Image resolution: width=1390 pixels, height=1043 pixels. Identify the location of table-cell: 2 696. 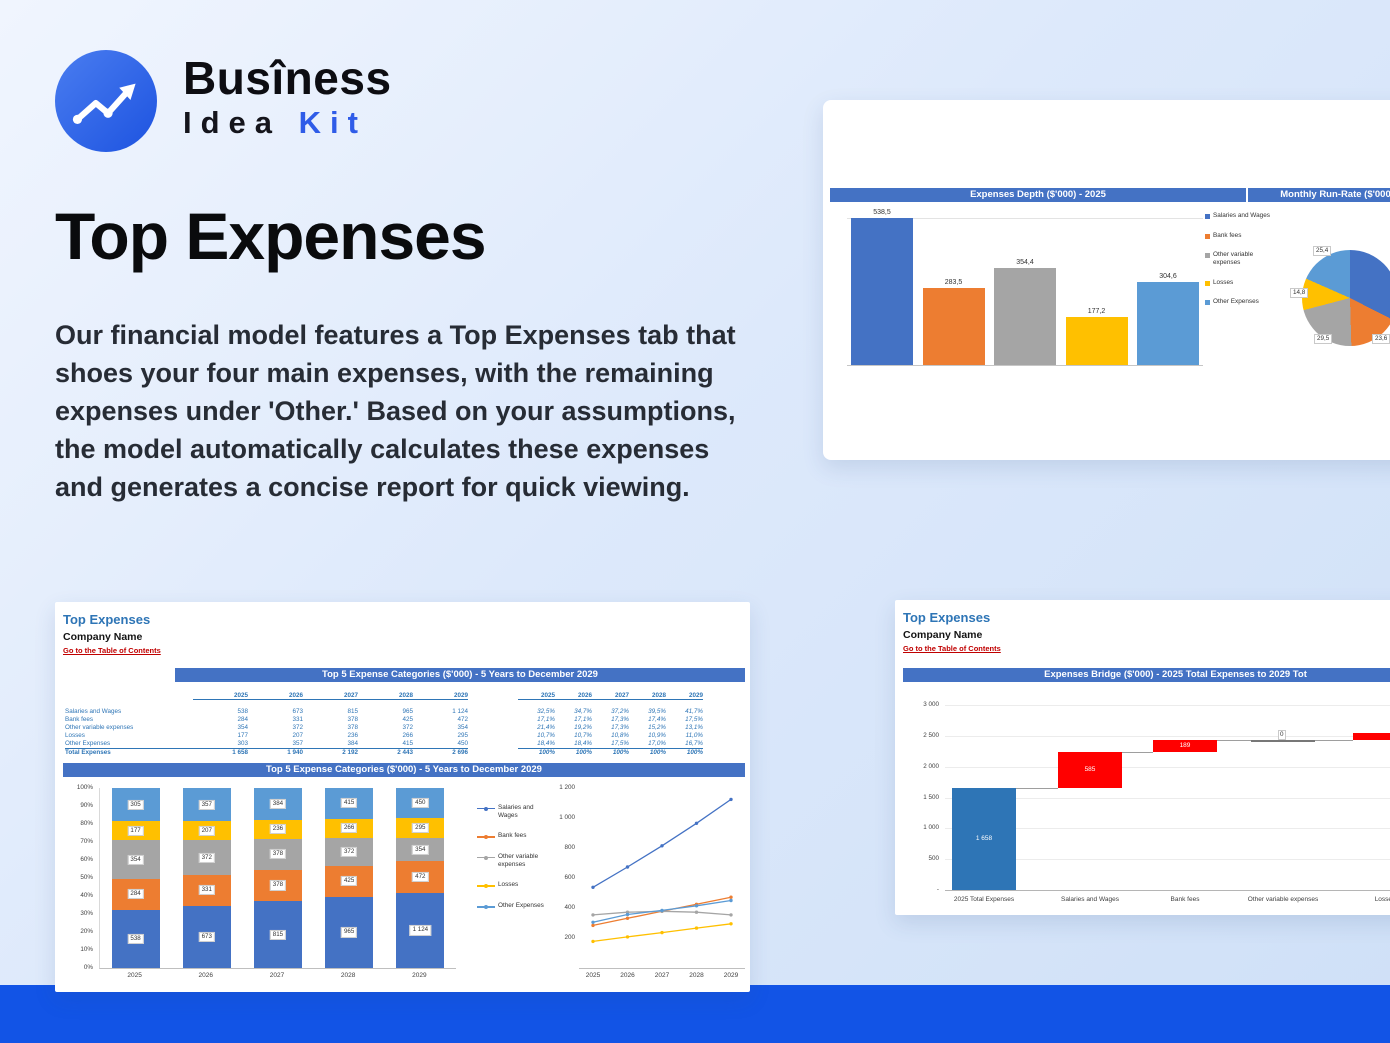
(440, 752).